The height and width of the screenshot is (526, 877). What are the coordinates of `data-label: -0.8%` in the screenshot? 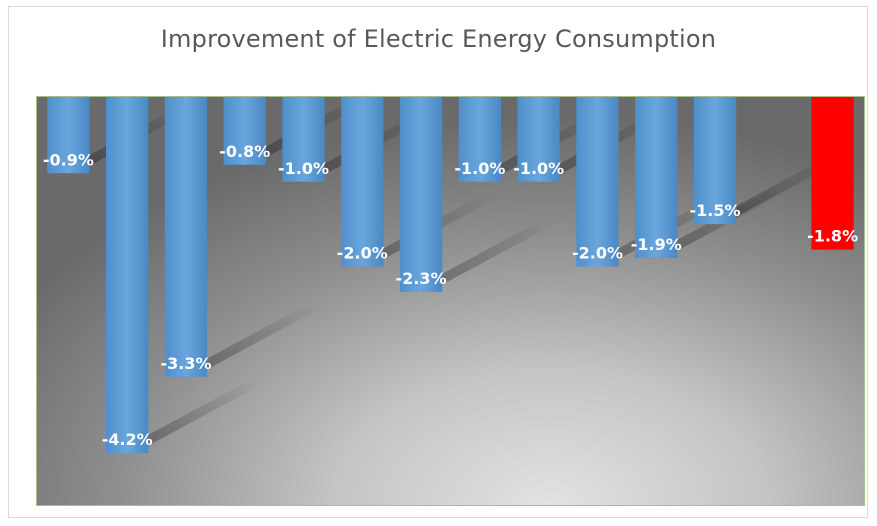 It's located at (244, 151).